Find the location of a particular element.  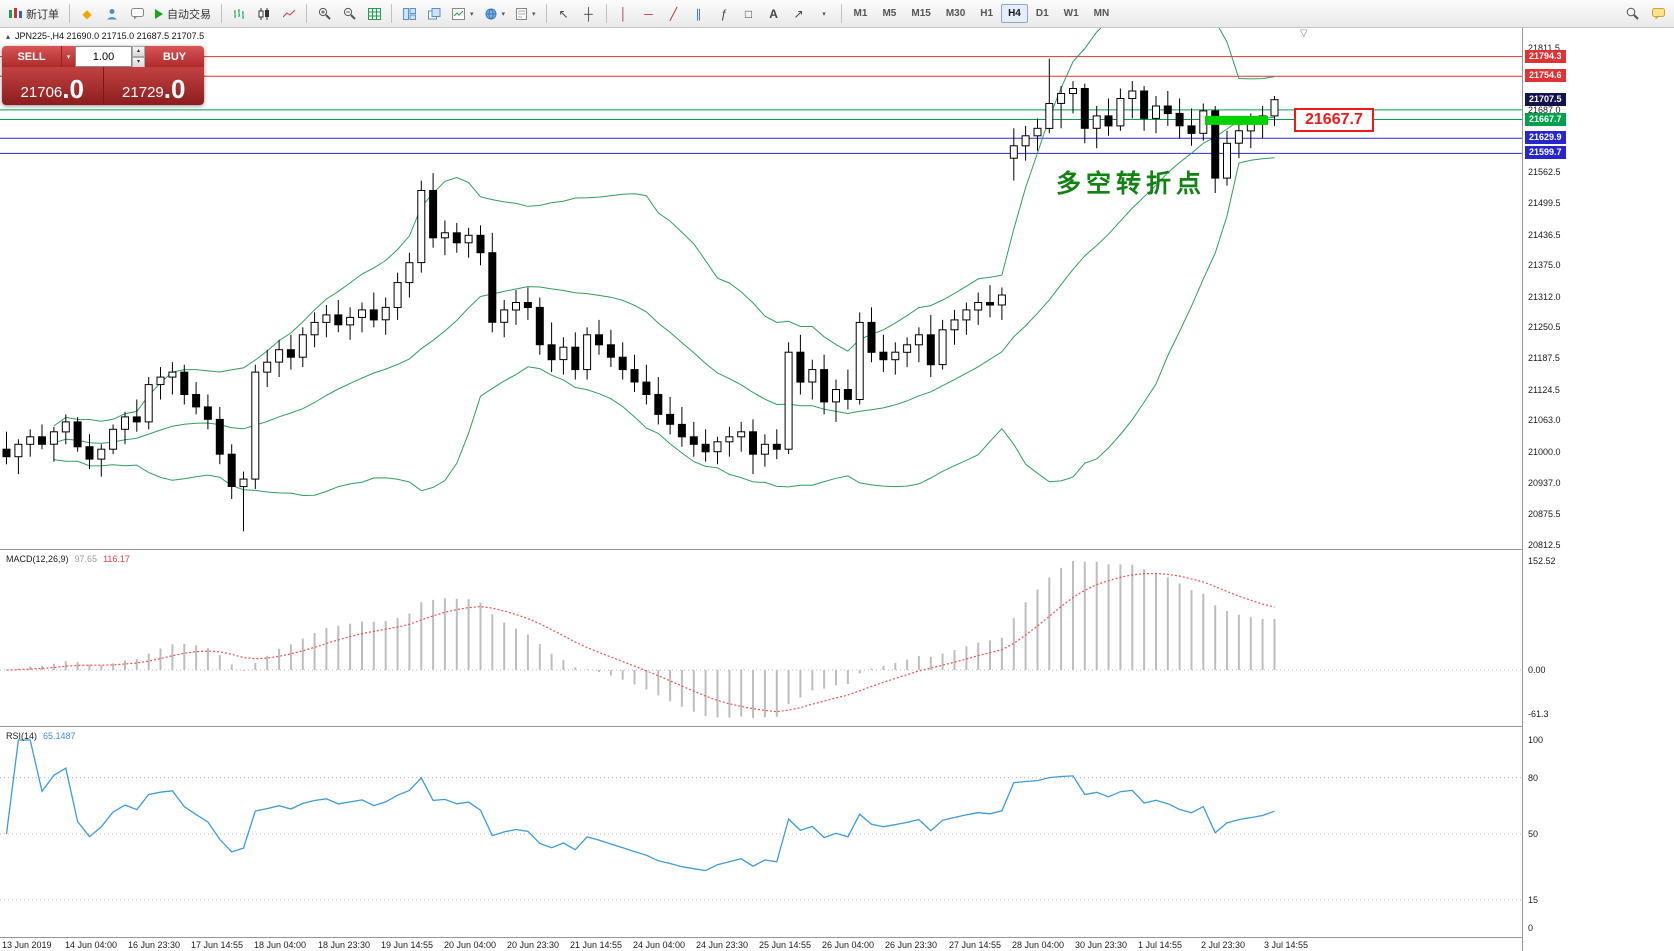

trendline-icon: ╱ is located at coordinates (673, 13).